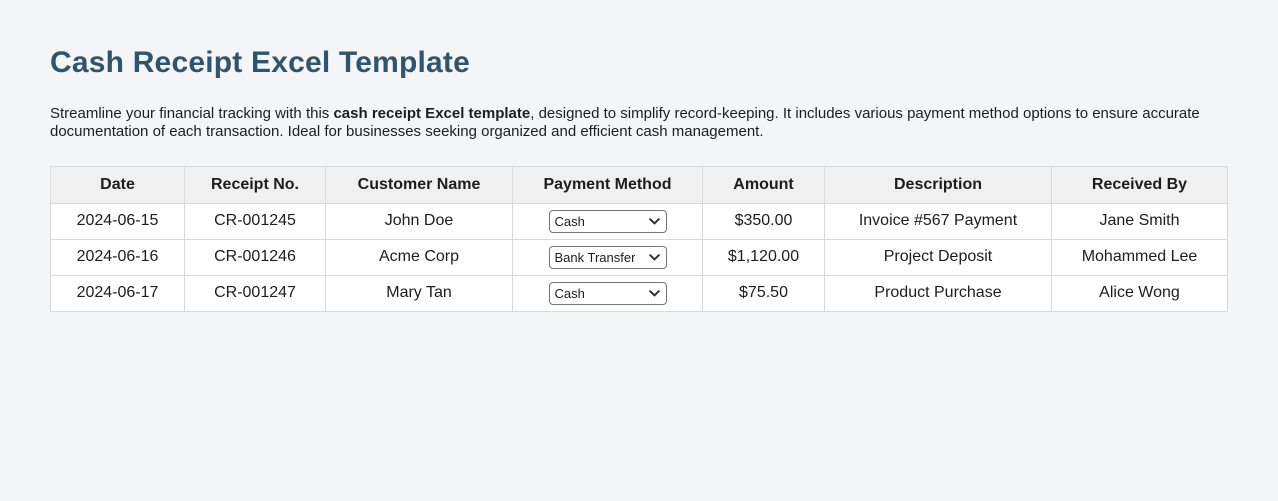  What do you see at coordinates (419, 257) in the screenshot?
I see `cell-customer-name: Acme Corp` at bounding box center [419, 257].